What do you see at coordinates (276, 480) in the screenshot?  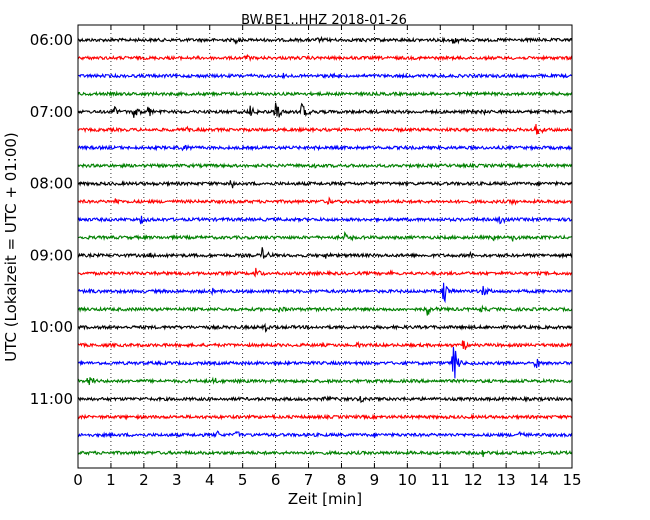 I see `x-tick-label: 6` at bounding box center [276, 480].